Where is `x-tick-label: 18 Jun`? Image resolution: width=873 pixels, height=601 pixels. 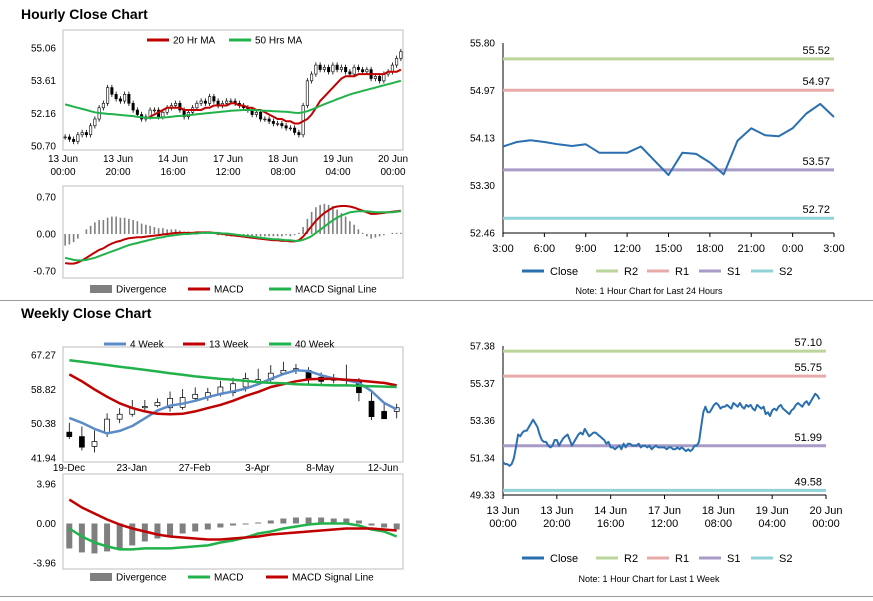
x-tick-label: 18 Jun is located at coordinates (283, 159).